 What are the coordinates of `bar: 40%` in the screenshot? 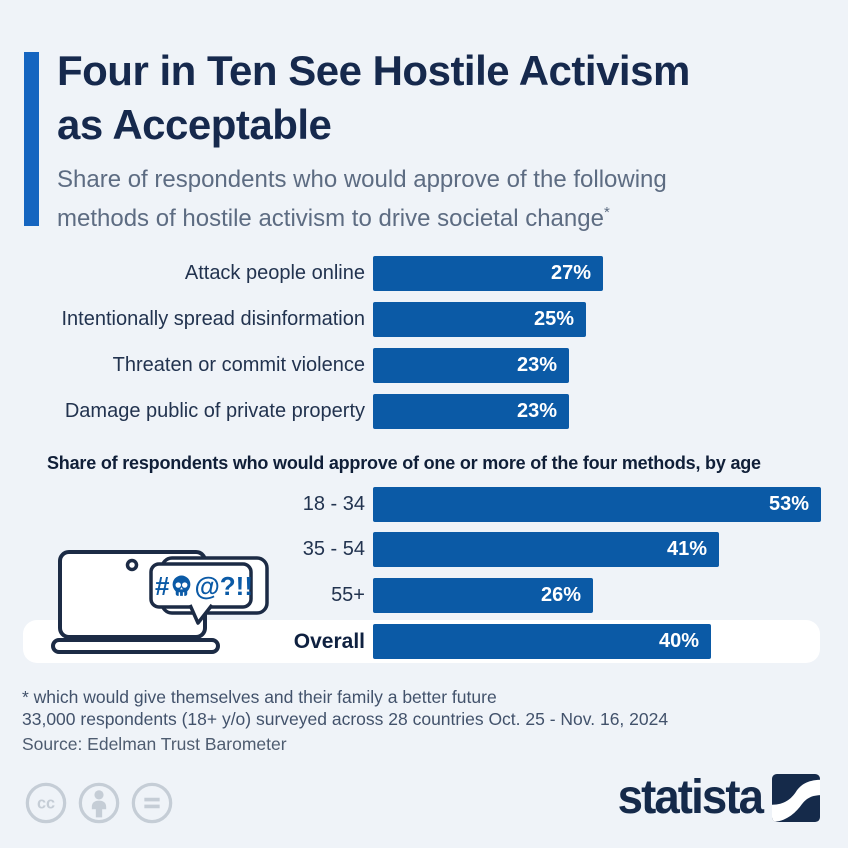 It's located at (542, 641).